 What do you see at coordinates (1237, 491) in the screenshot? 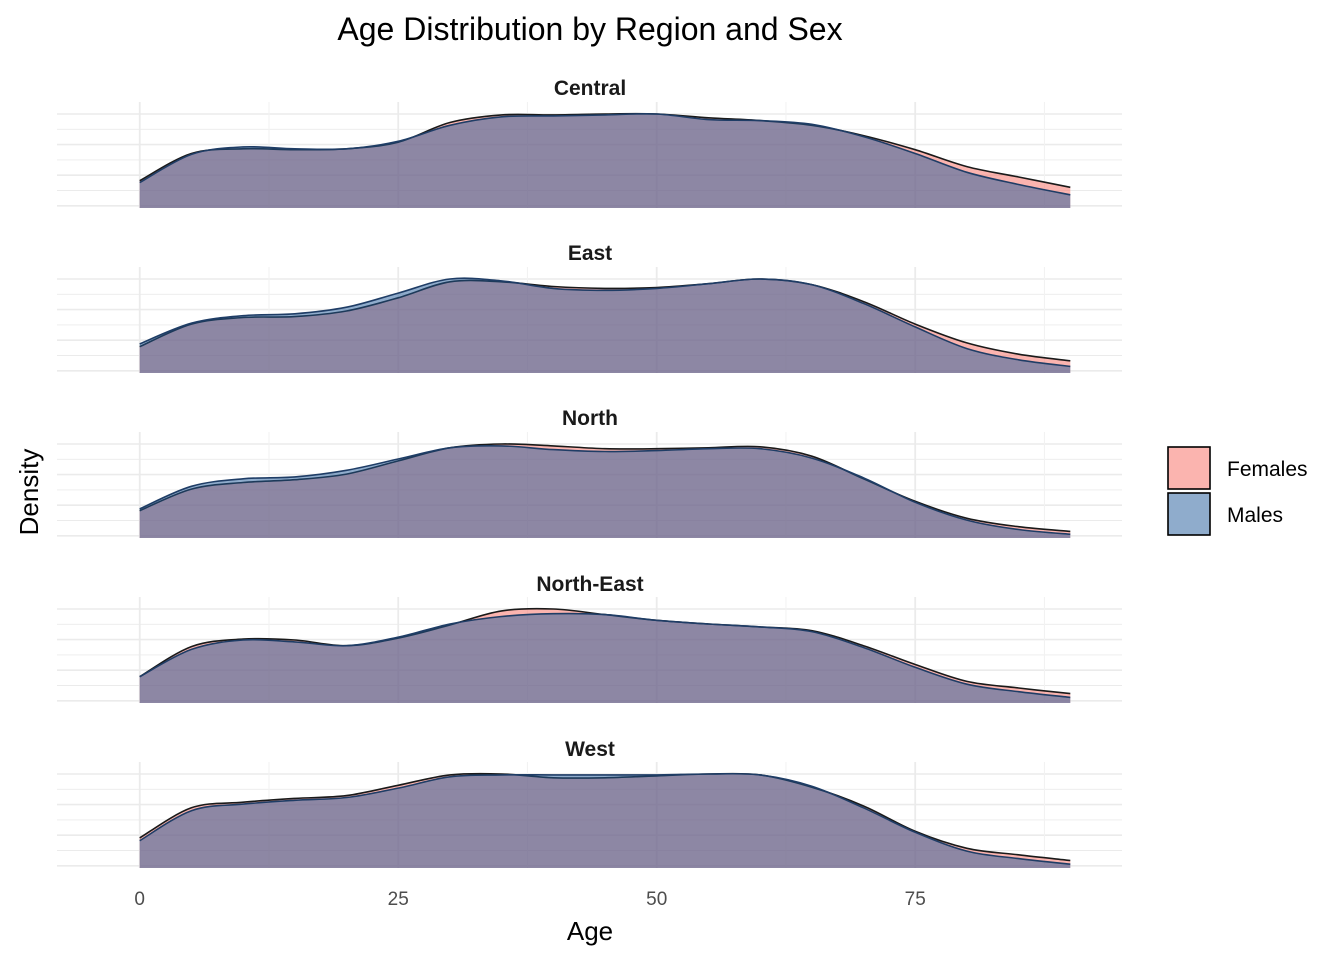
I see `legend: Females Males` at bounding box center [1237, 491].